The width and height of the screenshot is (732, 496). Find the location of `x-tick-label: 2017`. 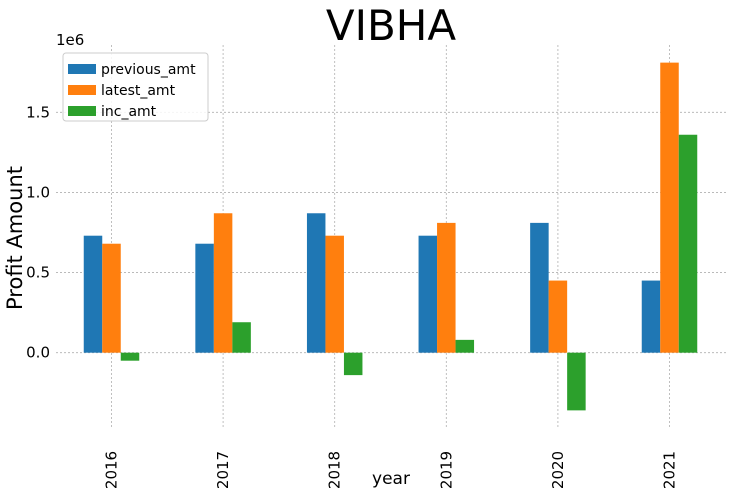

x-tick-label: 2017 is located at coordinates (223, 470).